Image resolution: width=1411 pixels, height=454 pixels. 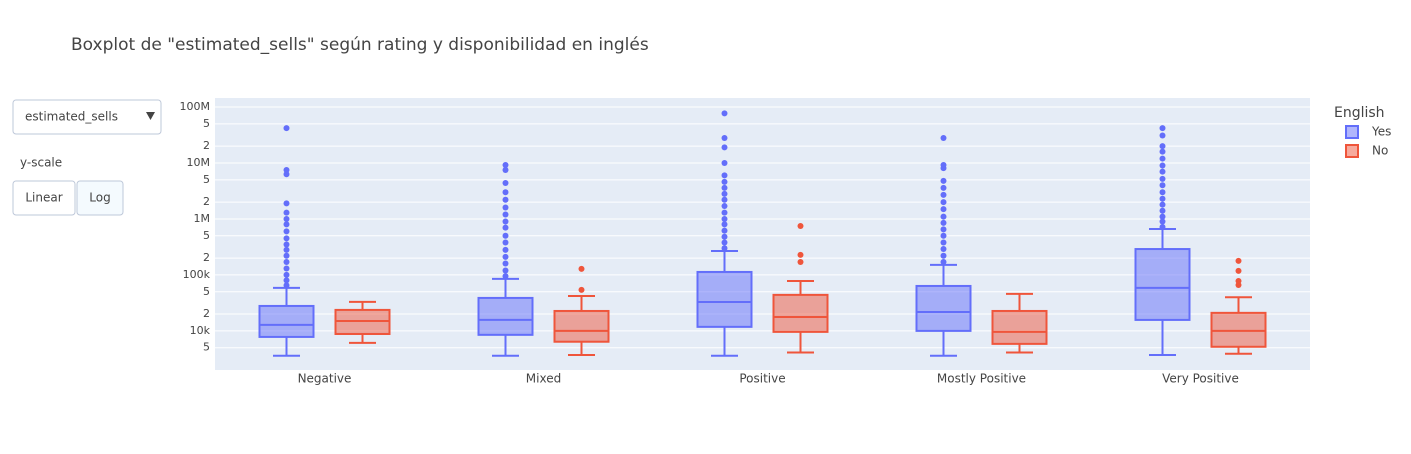 I want to click on dropdown, so click(x=87, y=117).